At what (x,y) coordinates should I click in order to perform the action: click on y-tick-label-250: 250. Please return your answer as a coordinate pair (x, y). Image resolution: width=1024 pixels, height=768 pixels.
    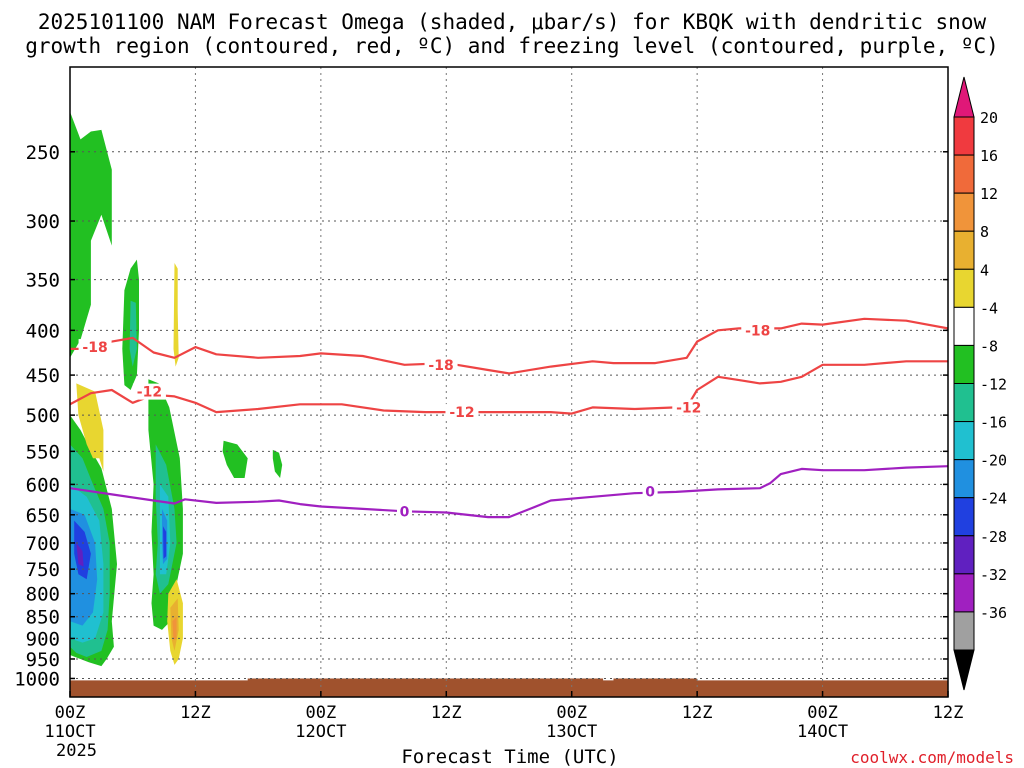
    Looking at the image, I should click on (43, 153).